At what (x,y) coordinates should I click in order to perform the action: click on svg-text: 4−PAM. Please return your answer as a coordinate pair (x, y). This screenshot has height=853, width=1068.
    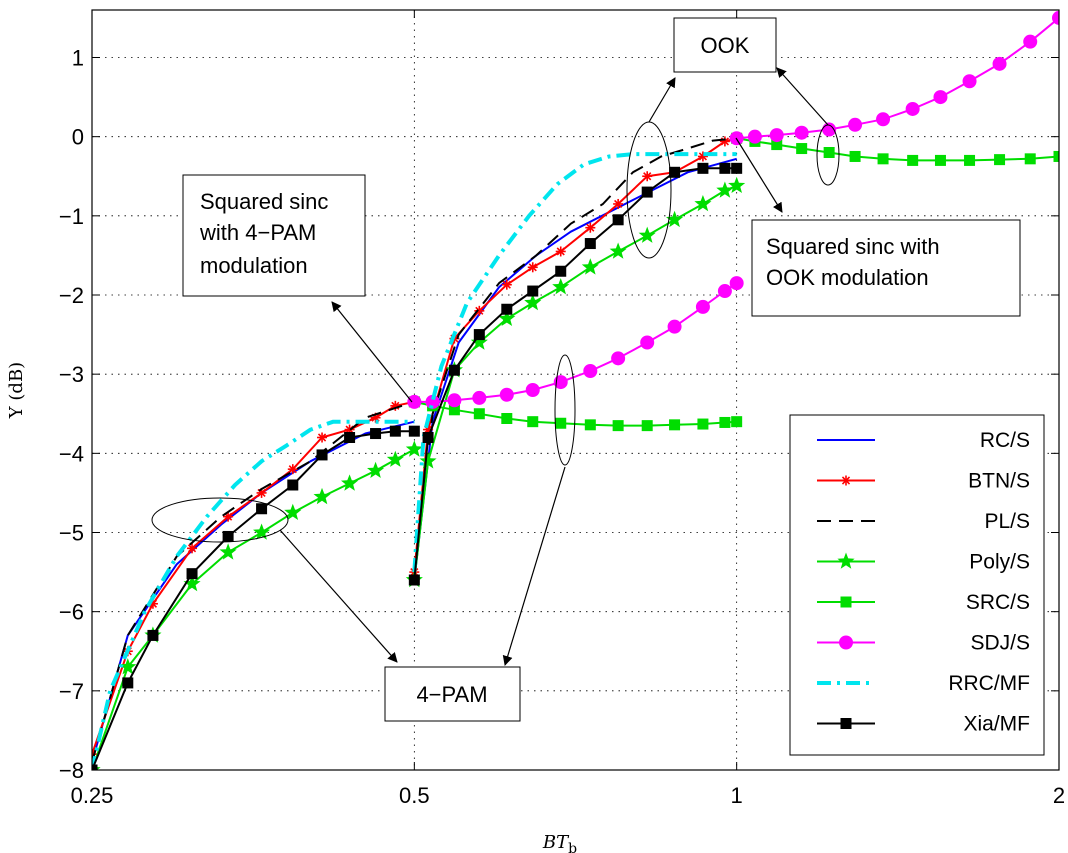
    Looking at the image, I should click on (451, 694).